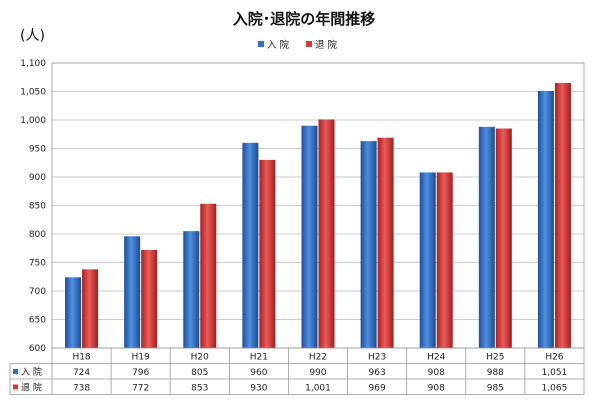 Image resolution: width=608 pixels, height=418 pixels. Describe the element at coordinates (37, 264) in the screenshot. I see `y-tick-label: 750` at that location.